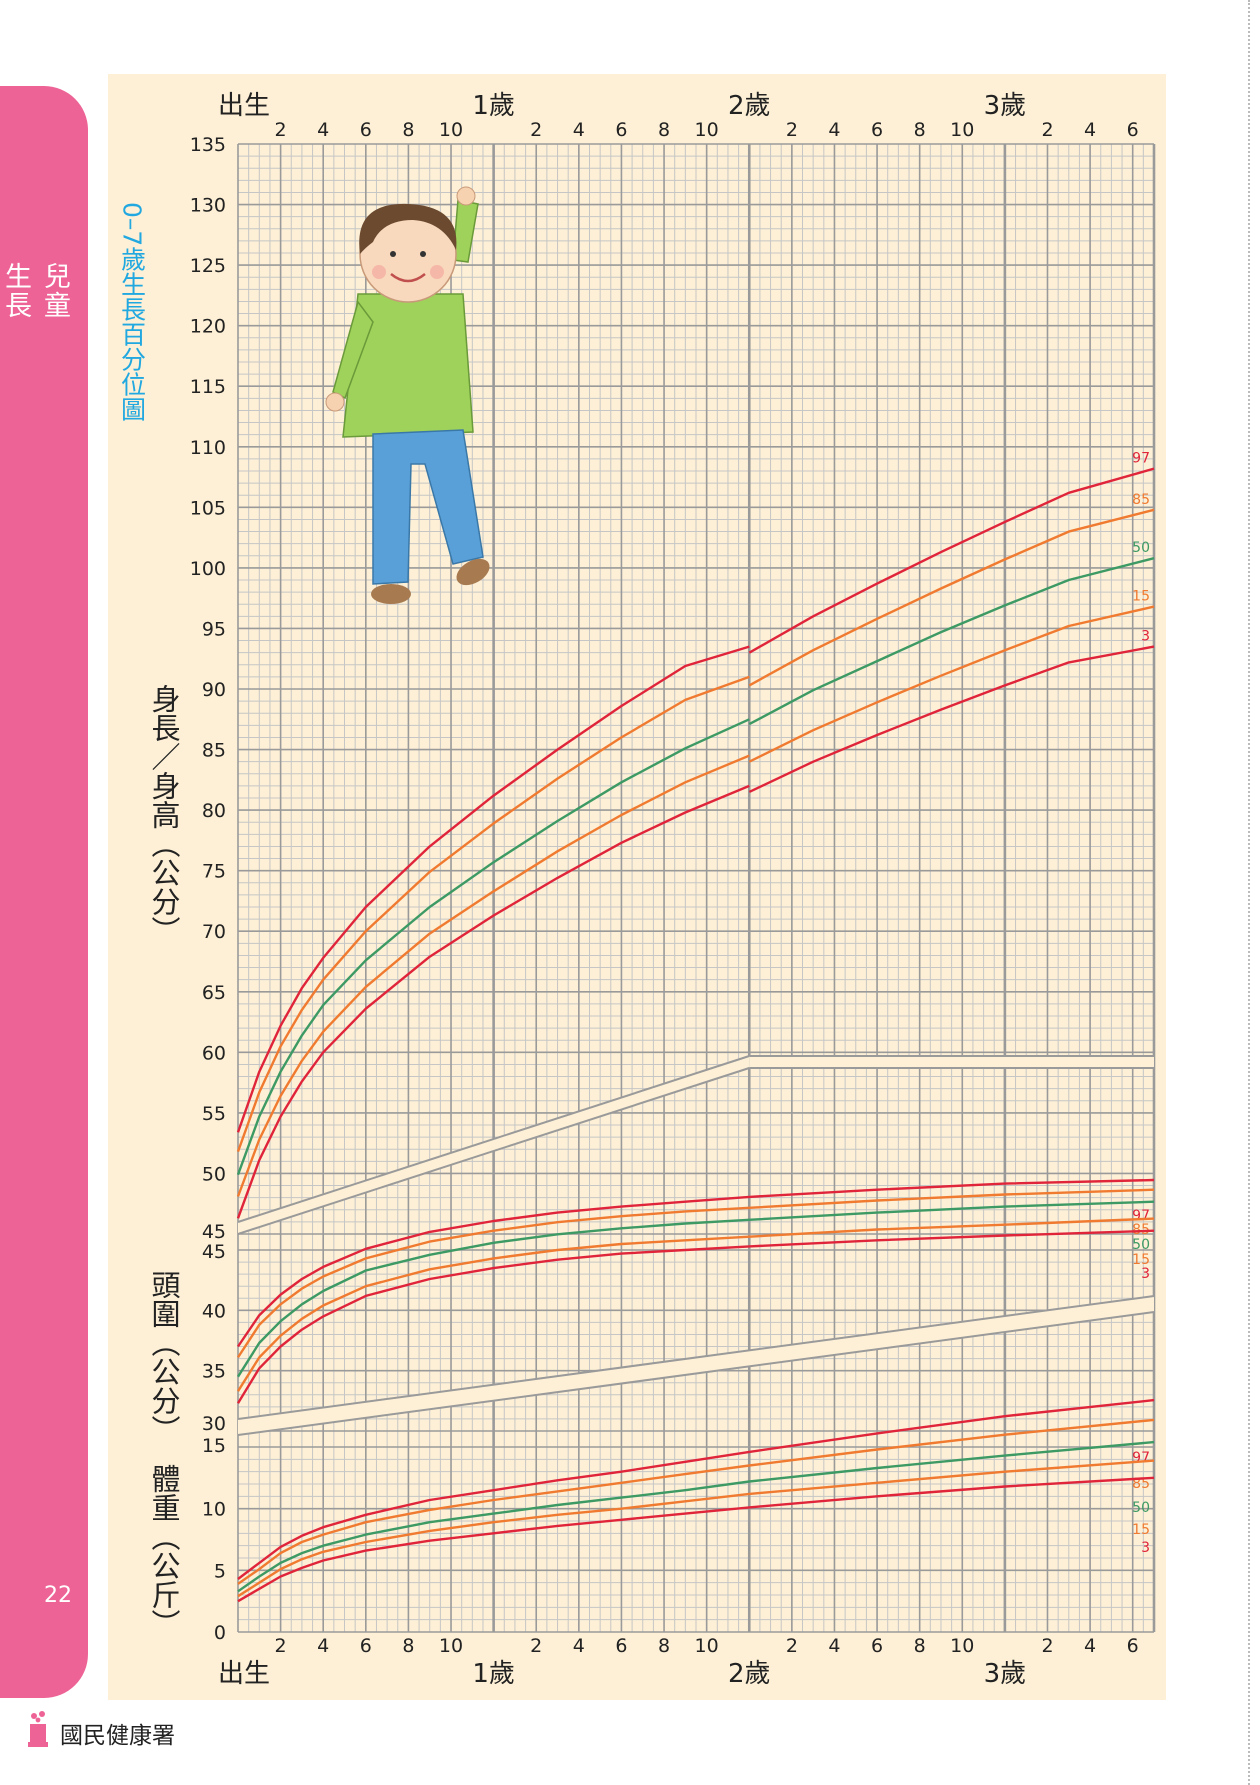 The image size is (1260, 1785). Describe the element at coordinates (407, 395) in the screenshot. I see `boy-illustration` at that location.